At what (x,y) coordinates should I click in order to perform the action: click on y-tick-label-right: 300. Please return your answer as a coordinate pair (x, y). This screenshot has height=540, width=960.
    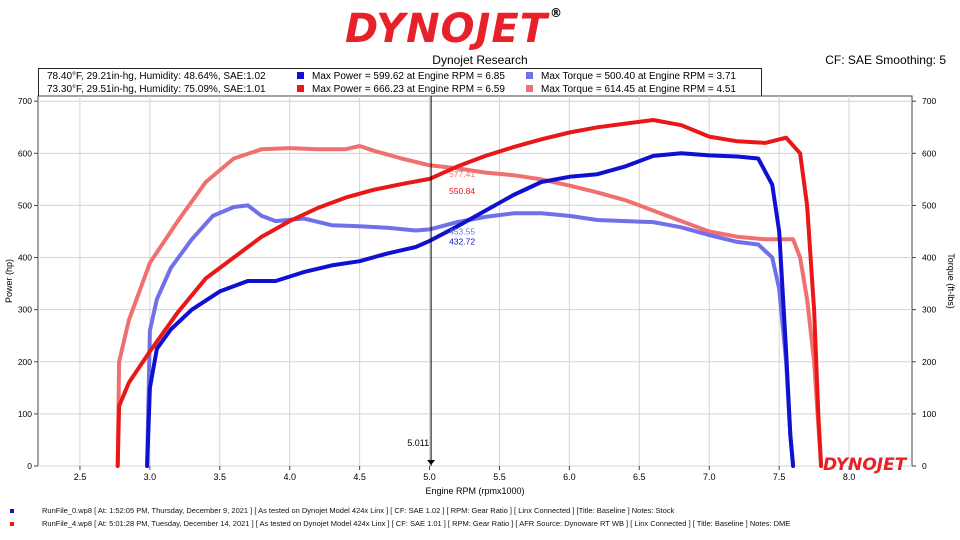
    Looking at the image, I should click on (929, 310).